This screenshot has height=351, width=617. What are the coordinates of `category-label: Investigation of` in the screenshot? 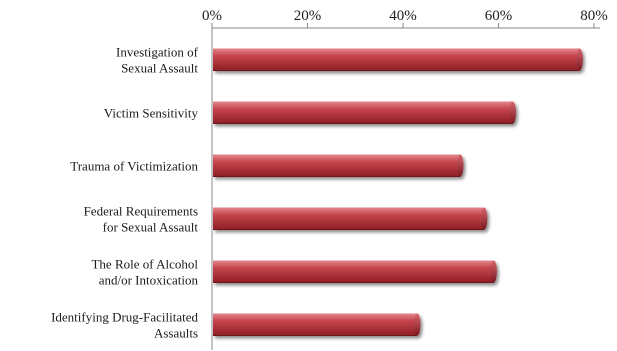 It's located at (157, 52).